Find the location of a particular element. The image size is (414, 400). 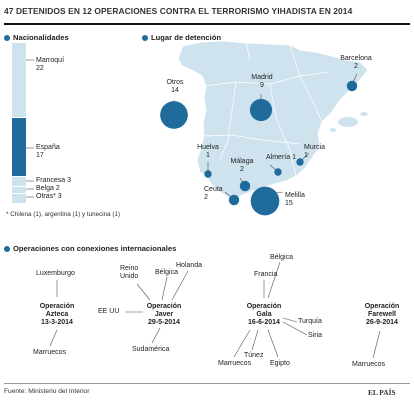

region-border-lines is located at coordinates (266, 109).